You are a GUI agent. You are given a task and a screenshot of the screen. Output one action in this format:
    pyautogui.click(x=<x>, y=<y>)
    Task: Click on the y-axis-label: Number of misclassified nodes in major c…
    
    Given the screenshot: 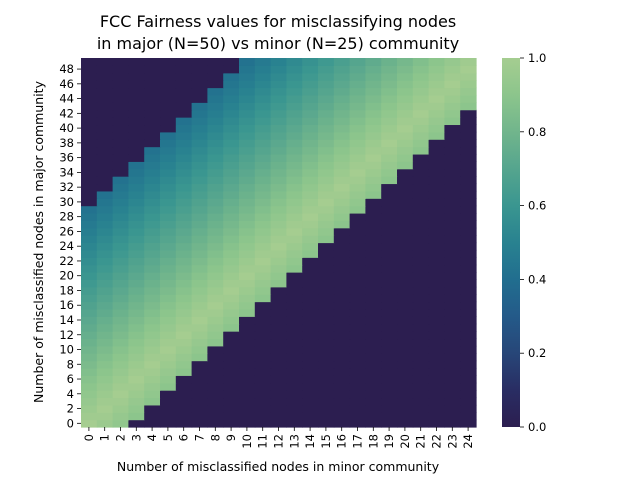 What is the action you would take?
    pyautogui.click(x=38, y=241)
    